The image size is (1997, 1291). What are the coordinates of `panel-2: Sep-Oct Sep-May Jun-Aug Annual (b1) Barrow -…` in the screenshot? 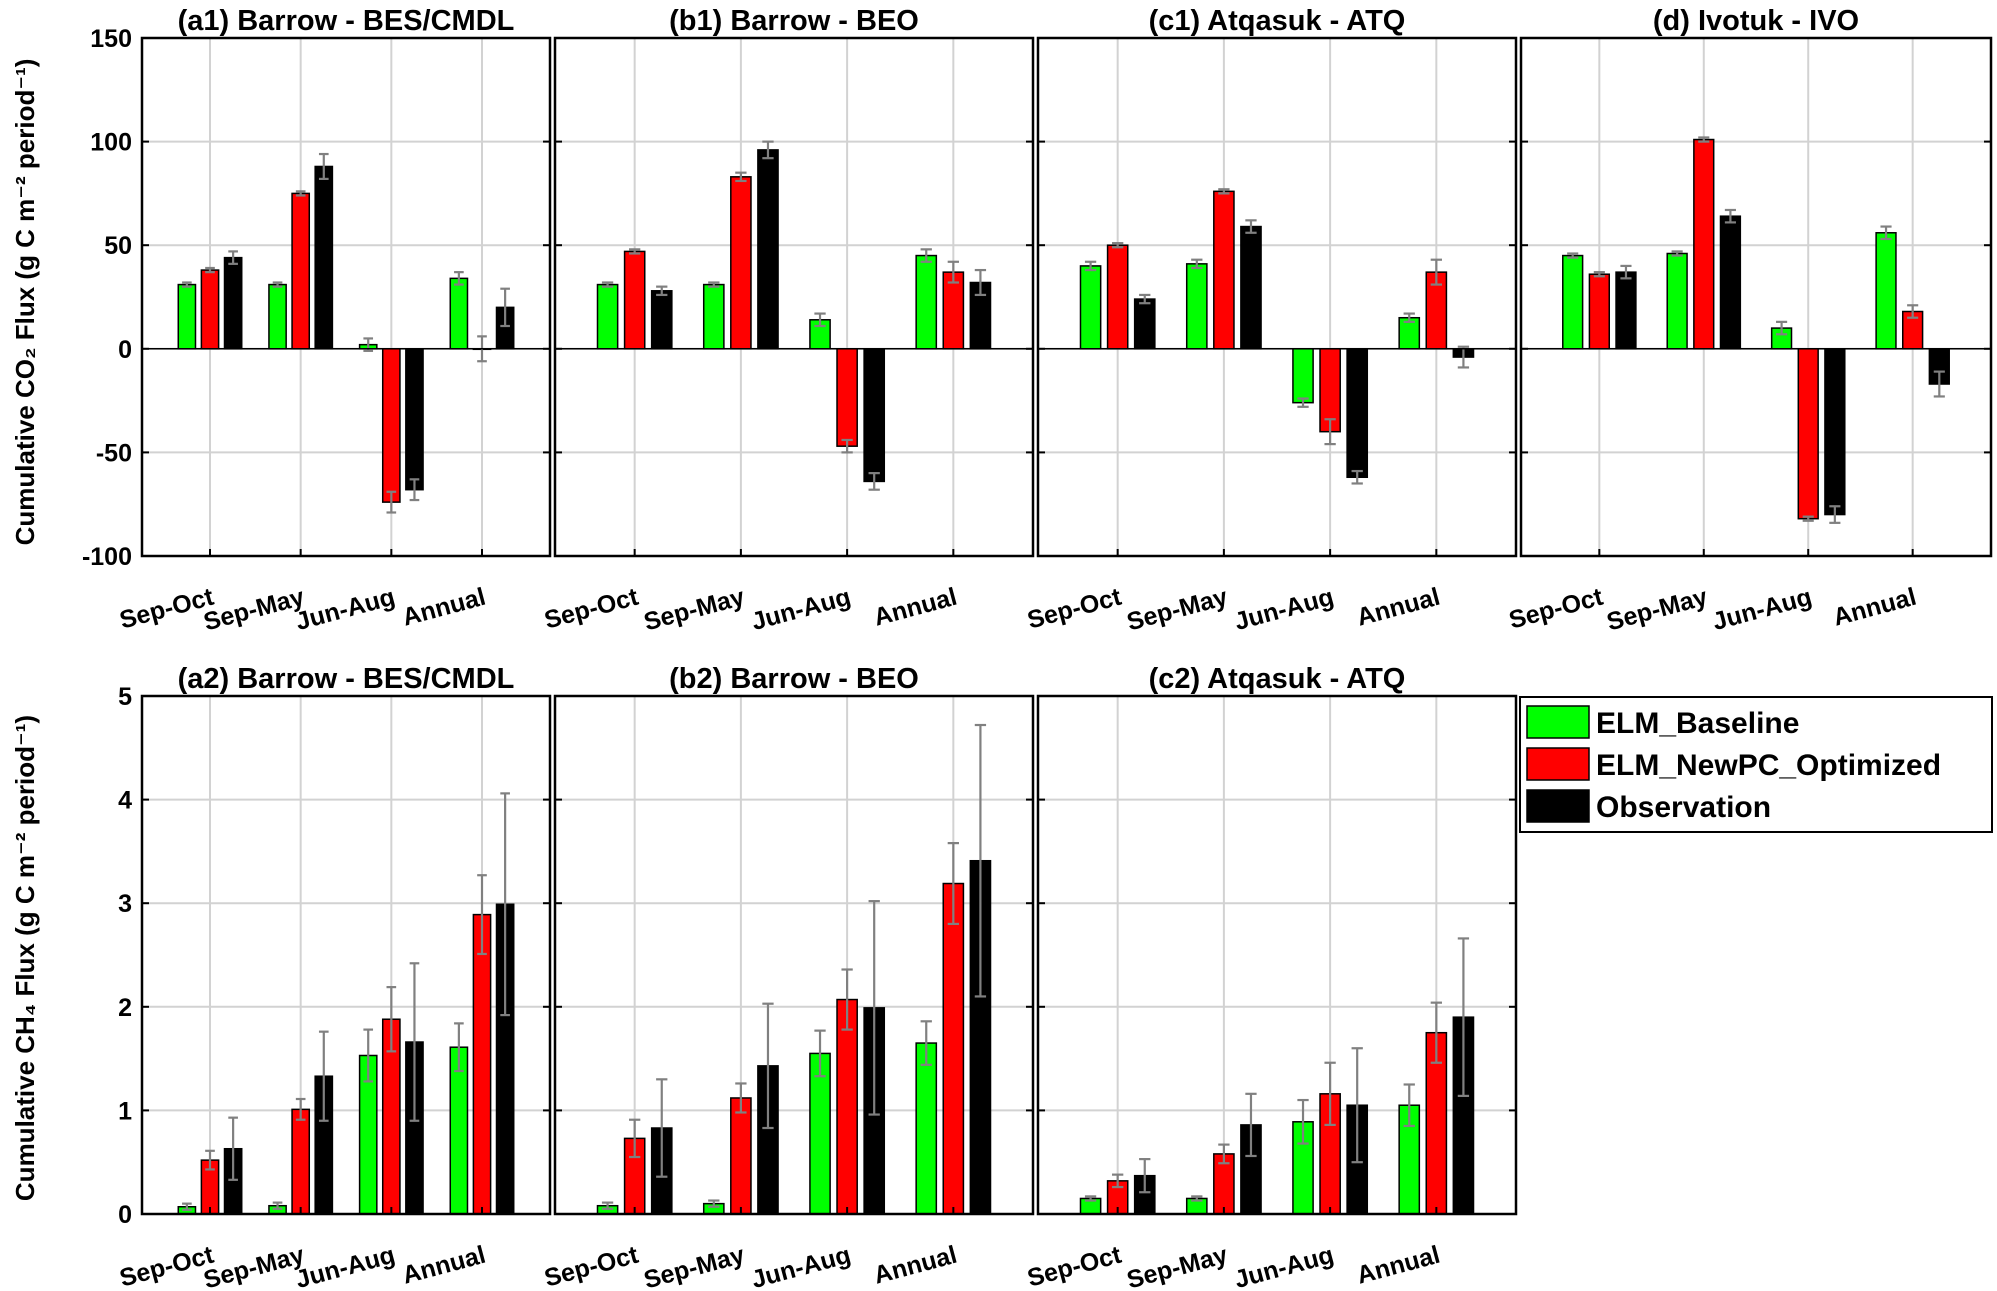 It's located at (788, 321).